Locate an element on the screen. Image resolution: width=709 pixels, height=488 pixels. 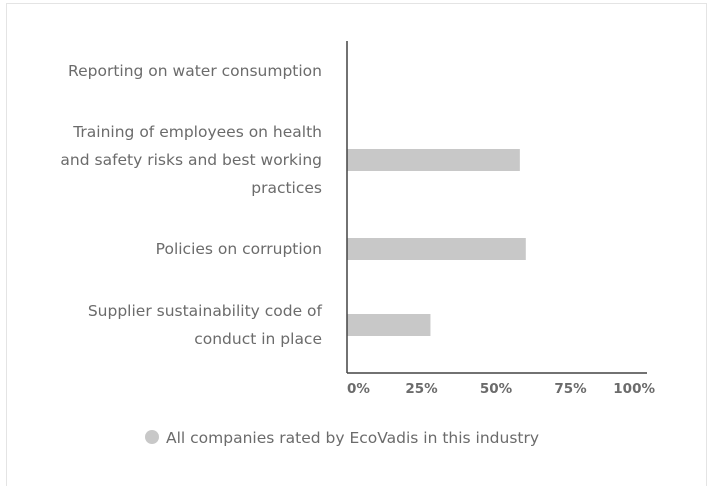
x-tick-label-2: 25% is located at coordinates (421, 389).